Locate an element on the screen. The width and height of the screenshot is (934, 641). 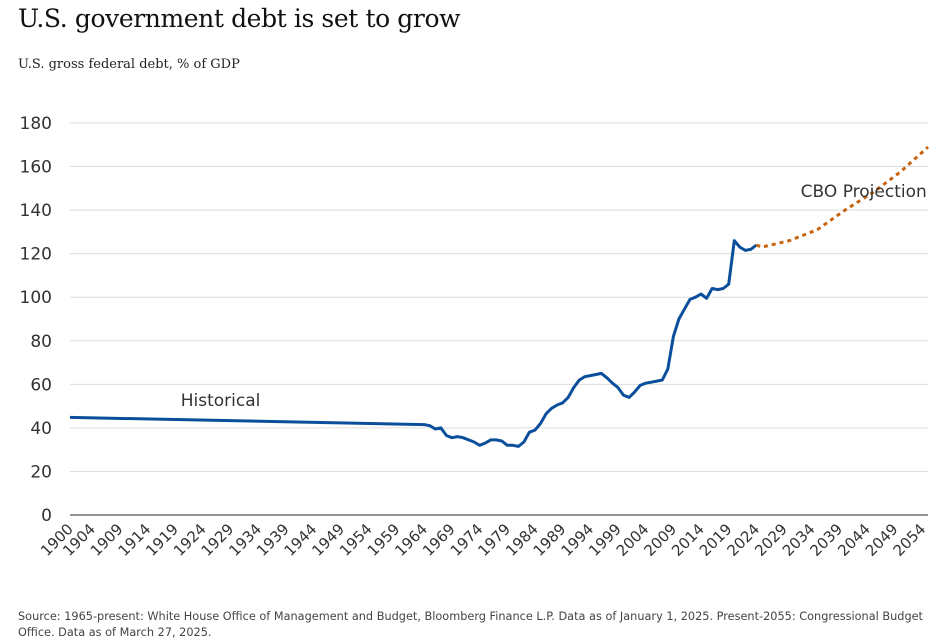
cbo-projection-series-line is located at coordinates (842, 197).